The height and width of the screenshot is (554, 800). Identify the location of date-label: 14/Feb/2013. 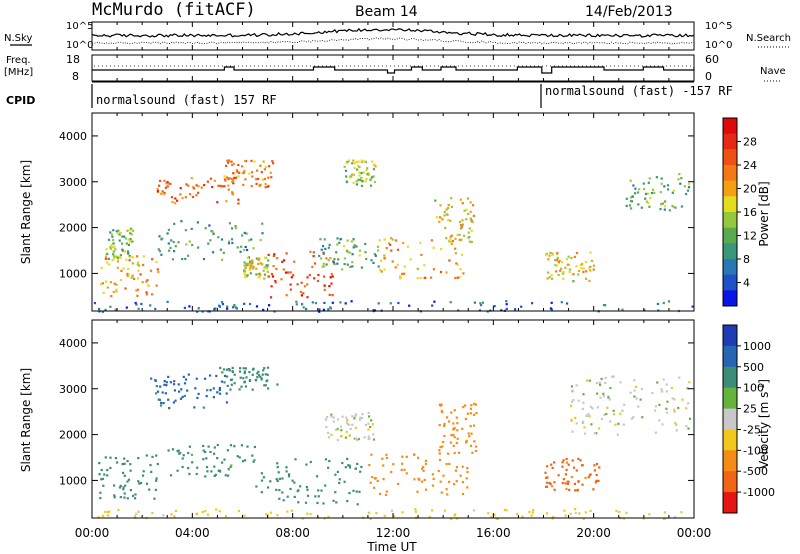
(629, 12).